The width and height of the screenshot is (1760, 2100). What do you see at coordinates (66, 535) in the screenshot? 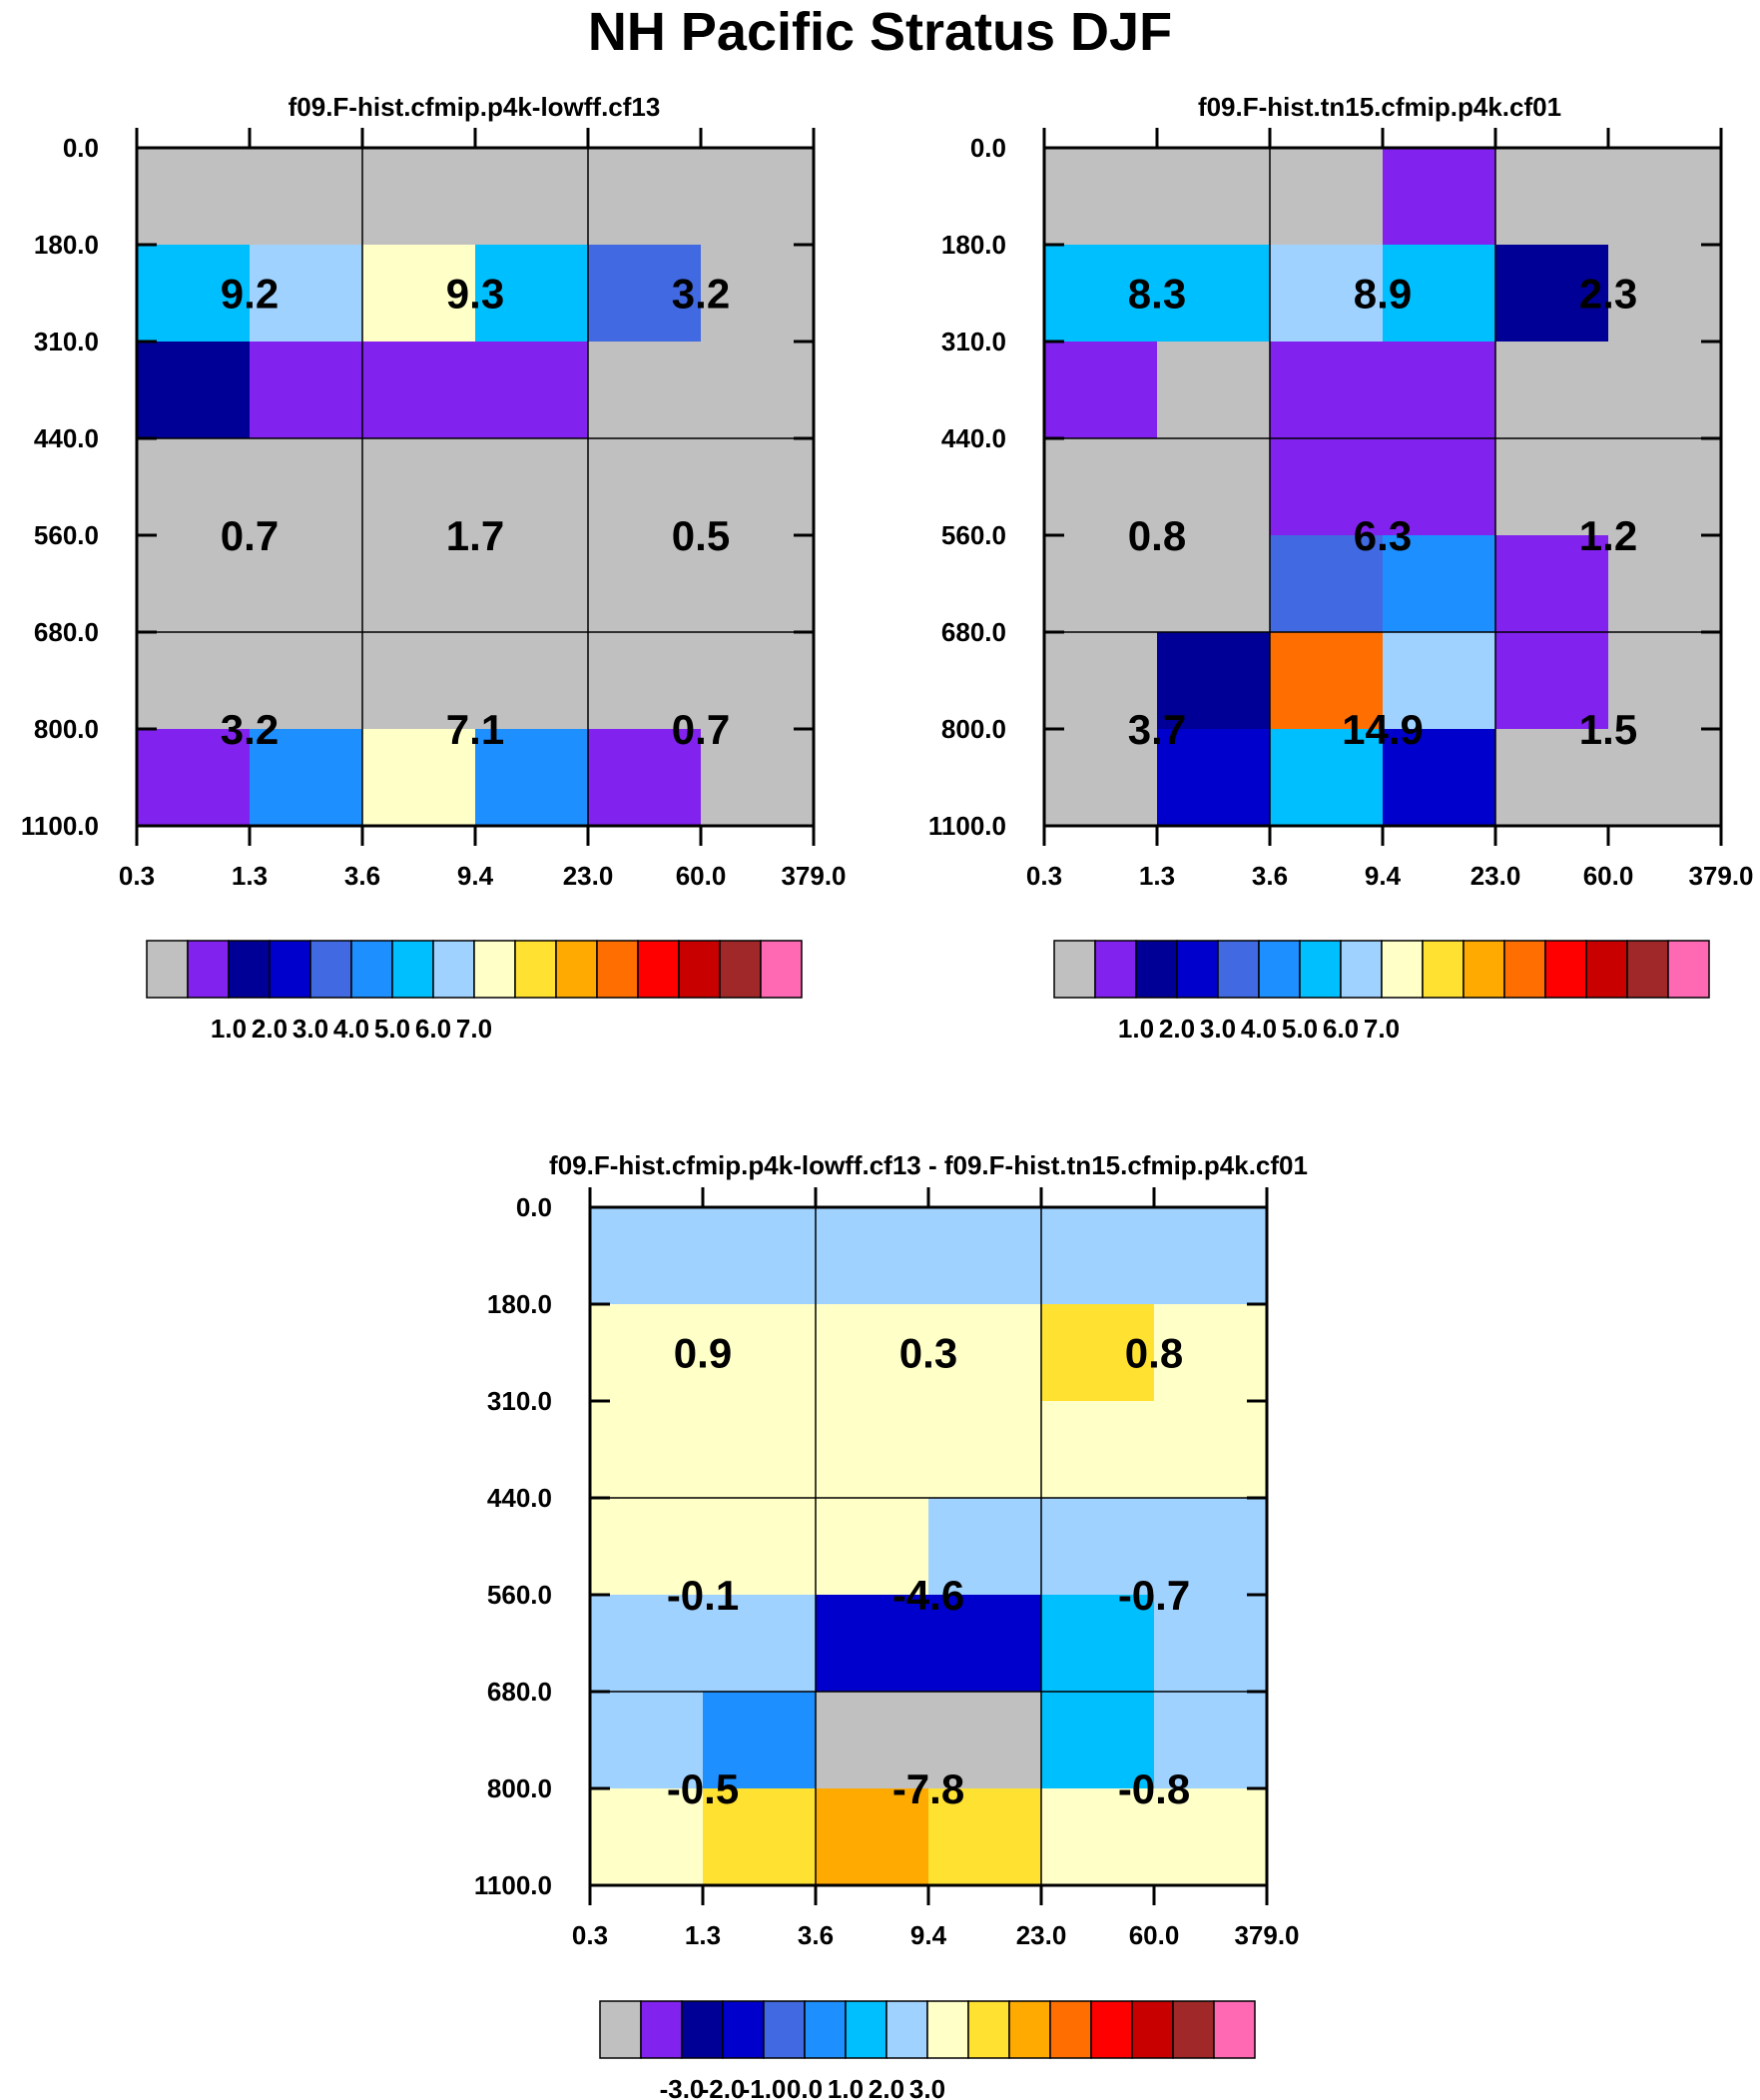
I see `y-tick-label: 560.0` at bounding box center [66, 535].